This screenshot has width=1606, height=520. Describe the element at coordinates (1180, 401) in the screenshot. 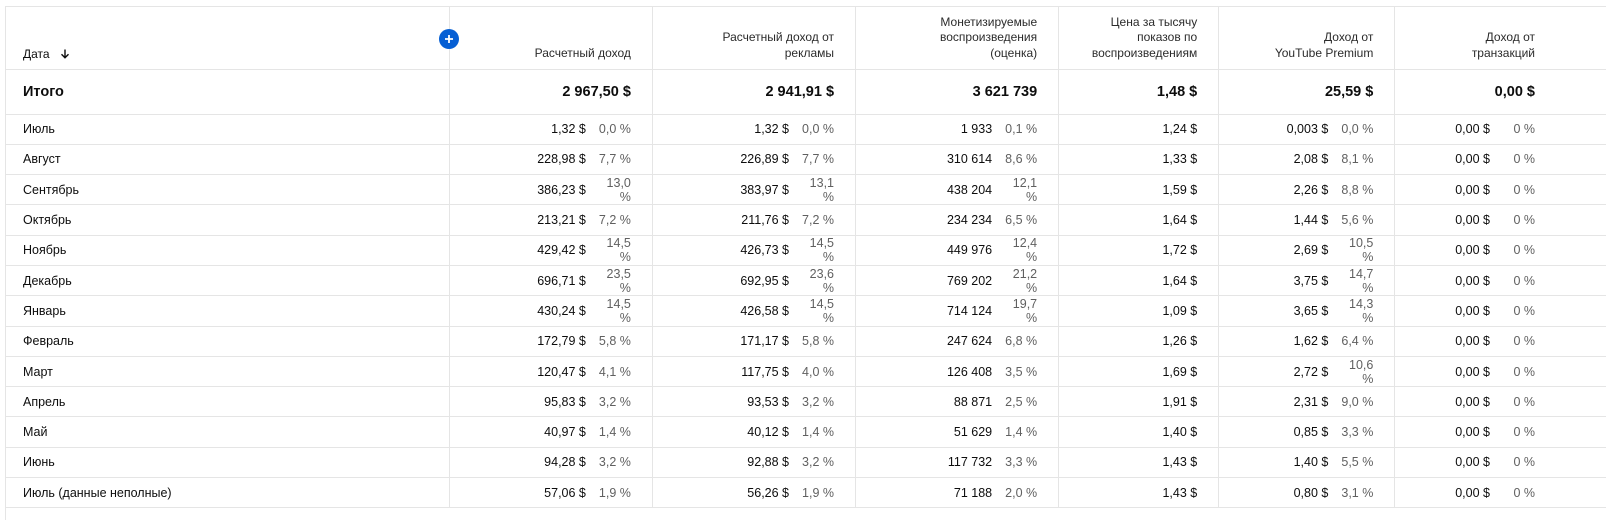

I see `cell-value: 1,91 $` at that location.